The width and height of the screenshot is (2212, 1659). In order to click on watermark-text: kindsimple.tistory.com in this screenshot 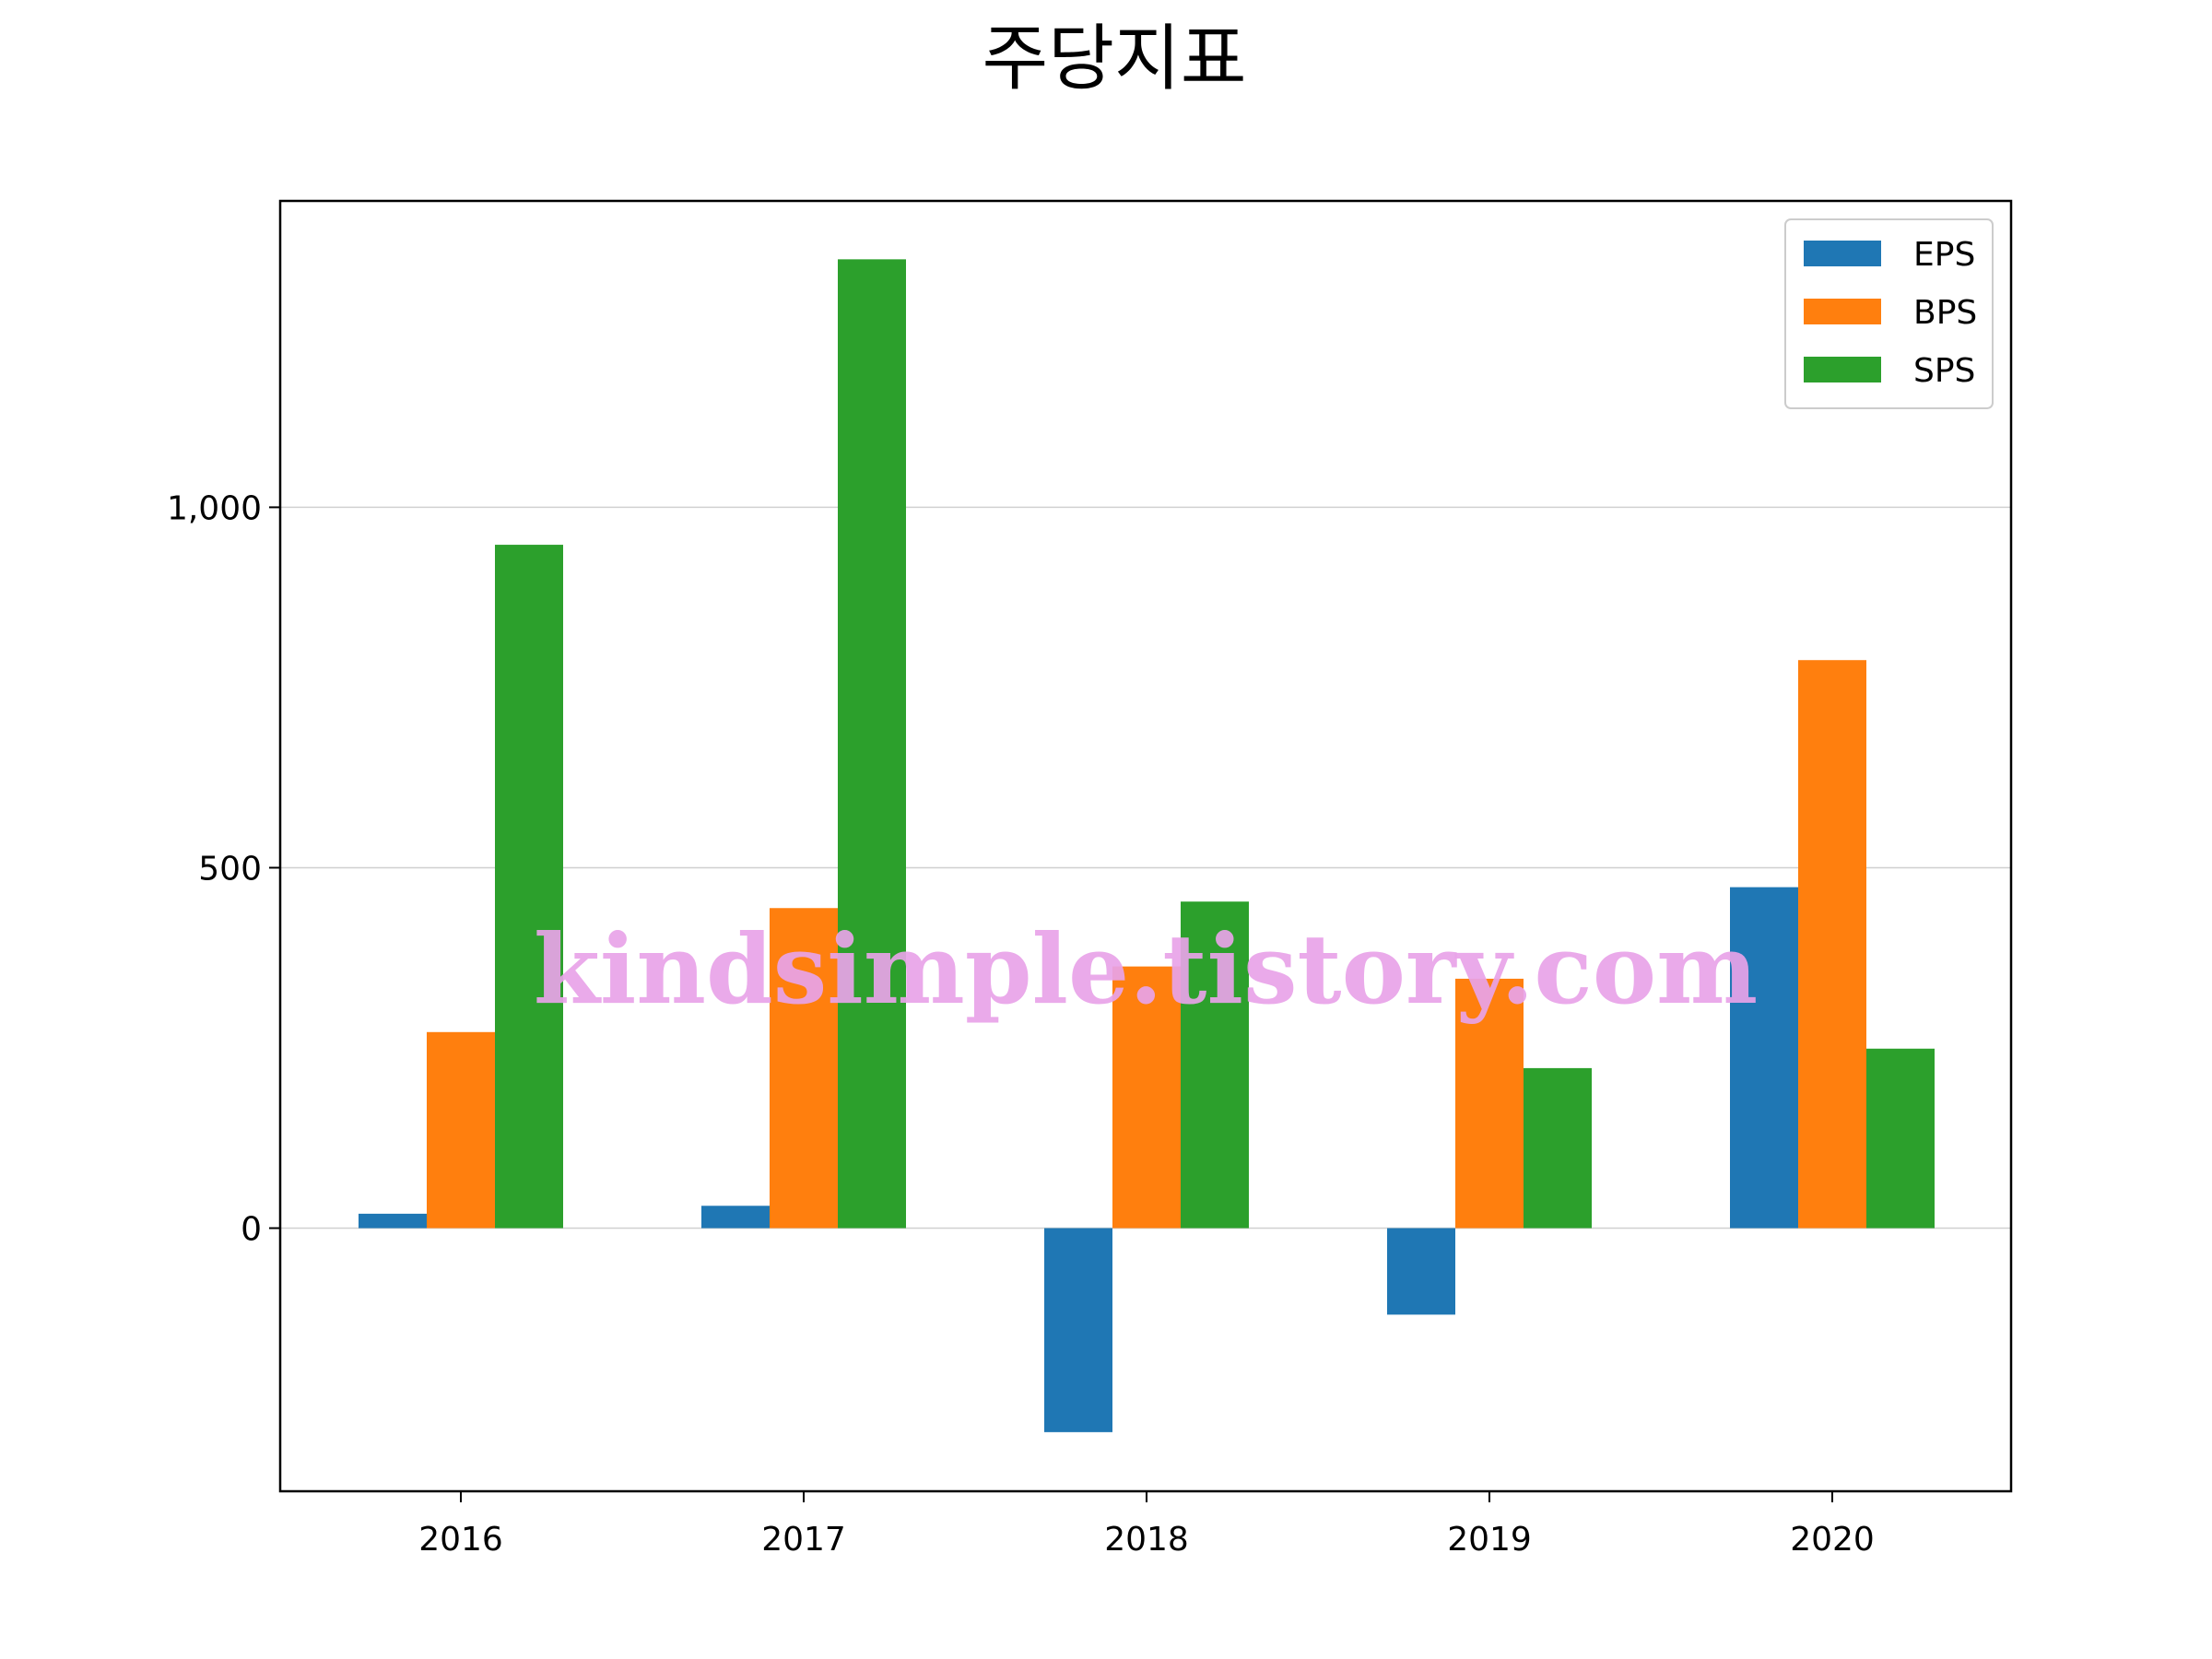, I will do `click(1146, 969)`.